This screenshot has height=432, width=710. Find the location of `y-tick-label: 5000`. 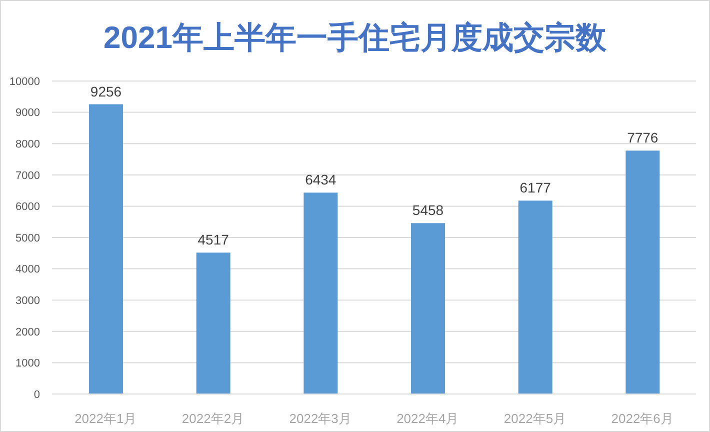

y-tick-label: 5000 is located at coordinates (28, 238).